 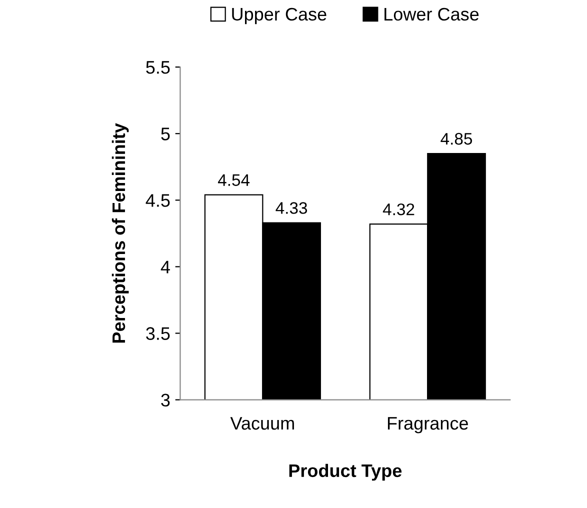 I want to click on x-axis-title: Product Type, so click(x=345, y=472).